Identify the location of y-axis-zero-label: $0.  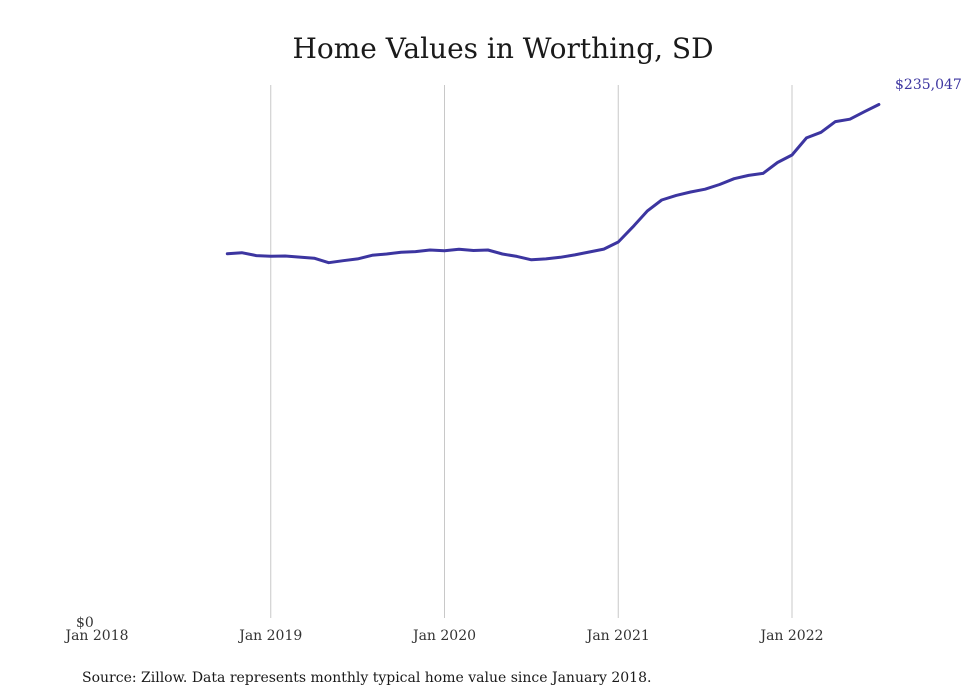
(85, 623).